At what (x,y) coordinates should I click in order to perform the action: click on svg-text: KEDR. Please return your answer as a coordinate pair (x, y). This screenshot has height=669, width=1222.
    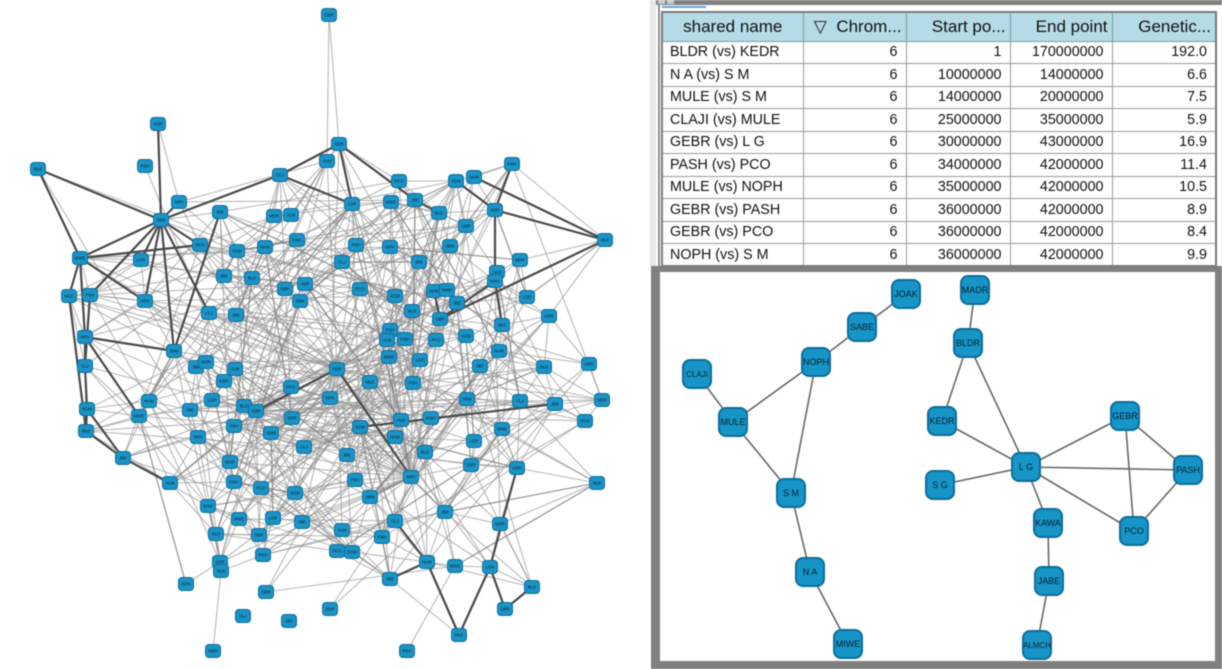
    Looking at the image, I should click on (942, 421).